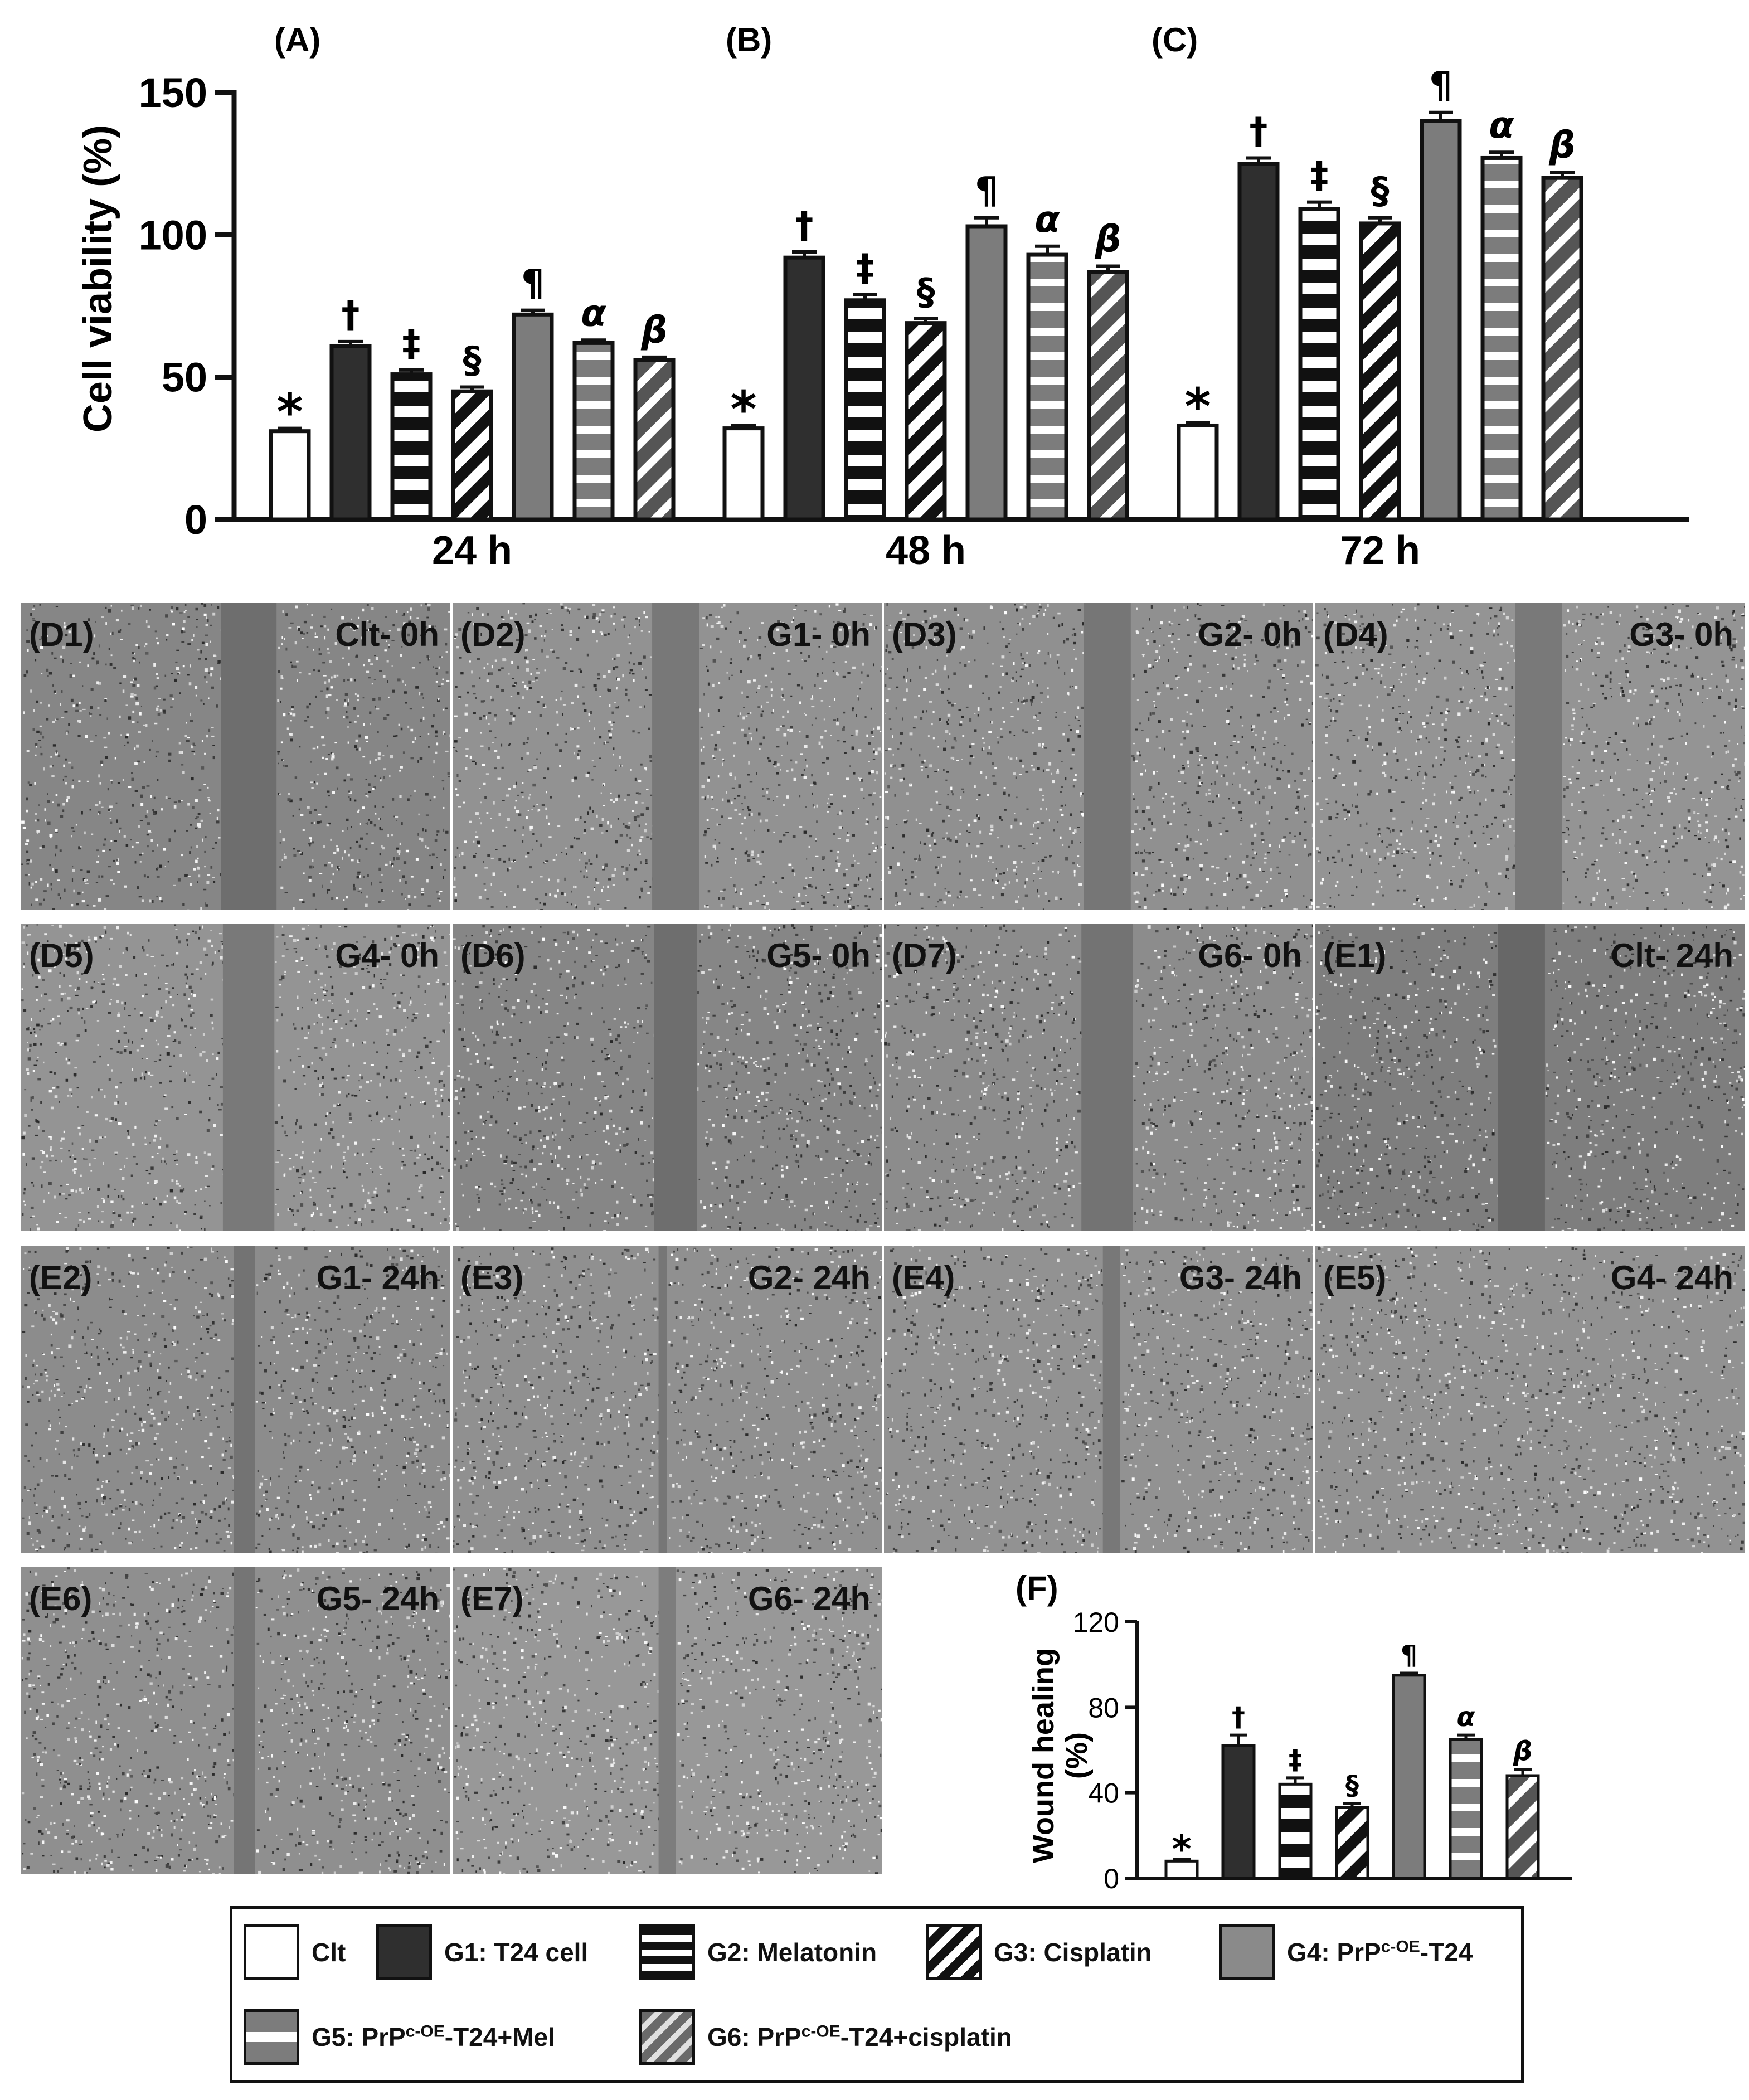 The image size is (1749, 2100). Describe the element at coordinates (1681, 634) in the screenshot. I see `panel-condition: G3- 0h` at that location.